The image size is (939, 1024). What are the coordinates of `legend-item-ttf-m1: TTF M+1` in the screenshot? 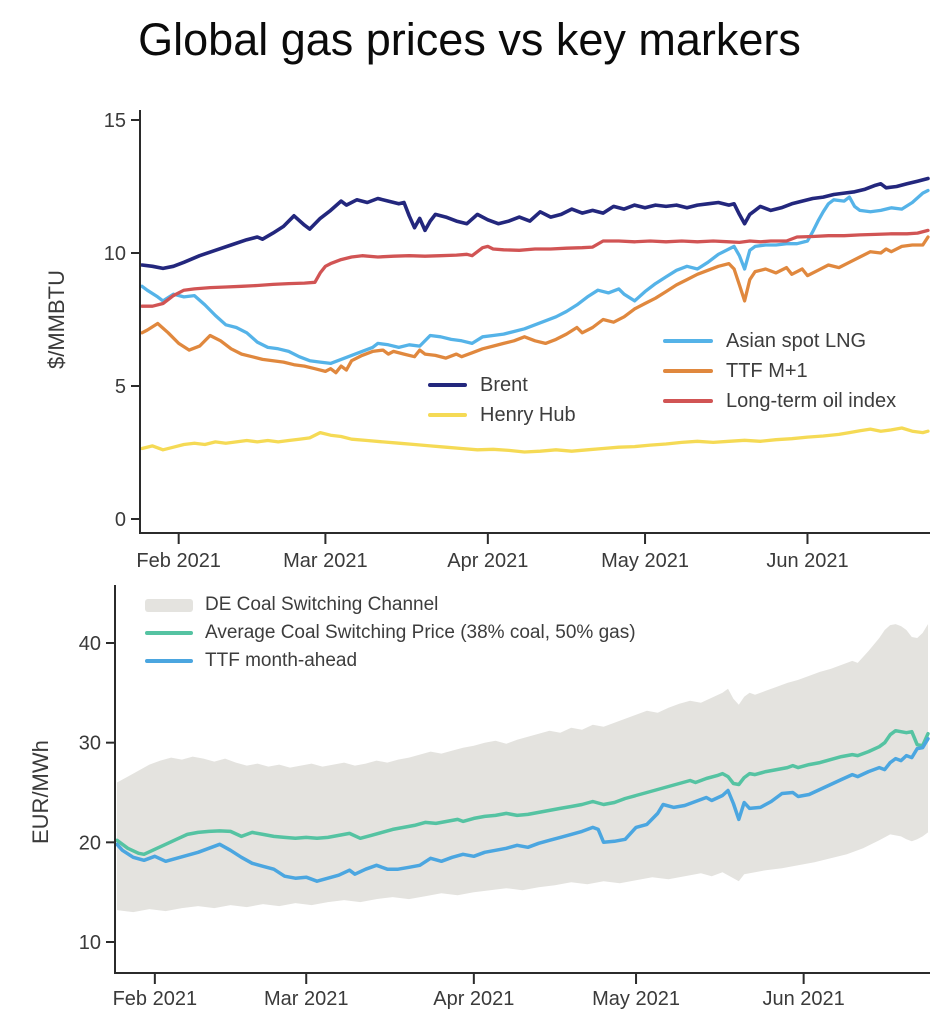 It's located at (779, 371).